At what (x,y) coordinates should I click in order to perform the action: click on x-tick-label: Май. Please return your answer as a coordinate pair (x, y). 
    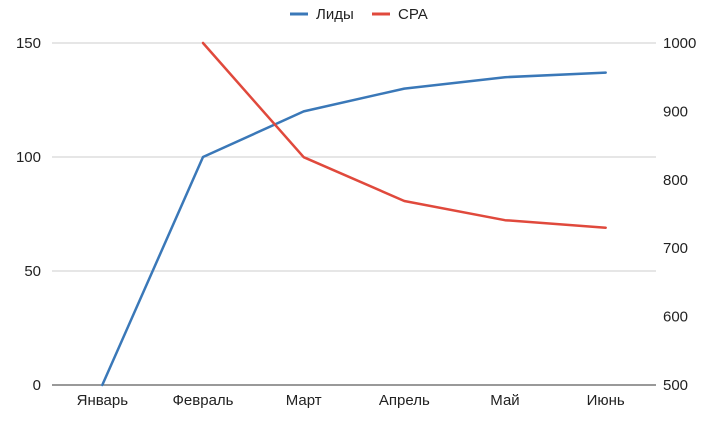
    Looking at the image, I should click on (504, 400).